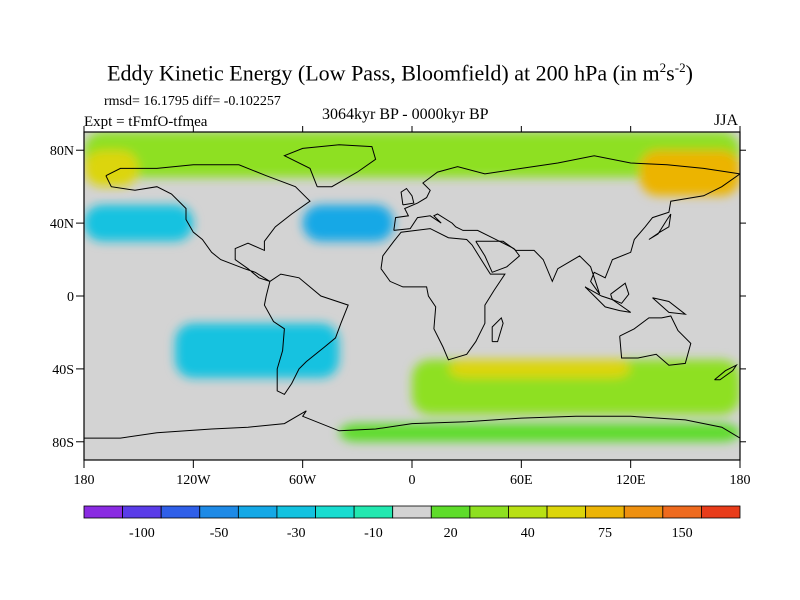  What do you see at coordinates (193, 480) in the screenshot?
I see `x-tick-label: 120W` at bounding box center [193, 480].